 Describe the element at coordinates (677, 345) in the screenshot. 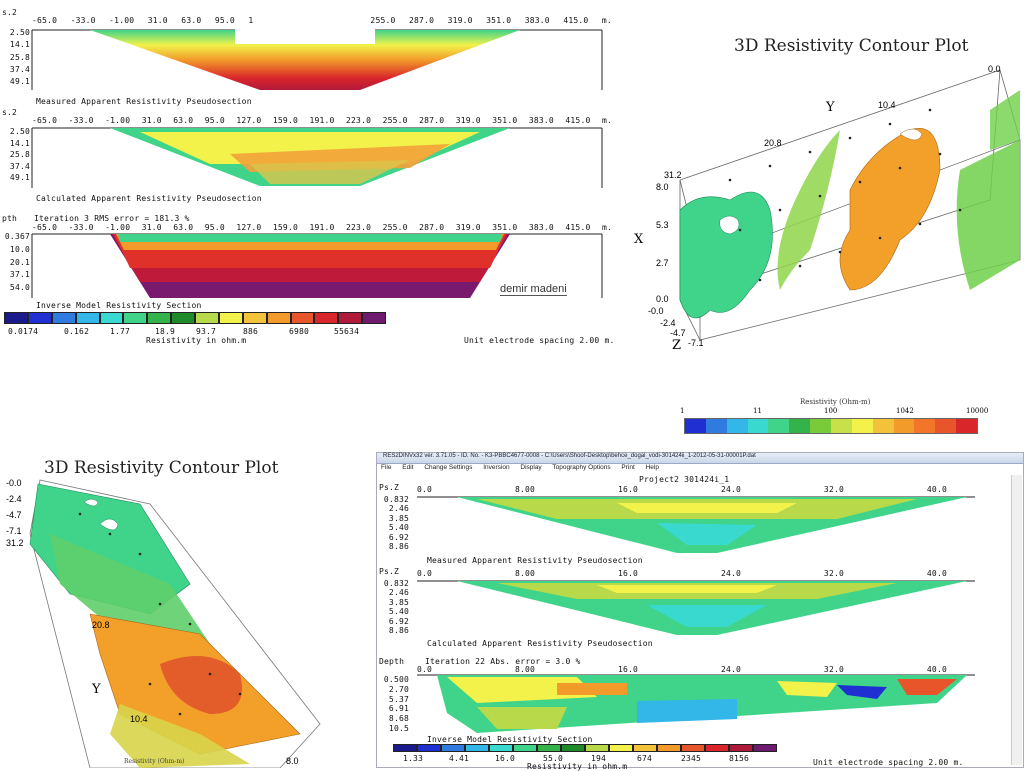

I see `axis-label-z: Z` at that location.